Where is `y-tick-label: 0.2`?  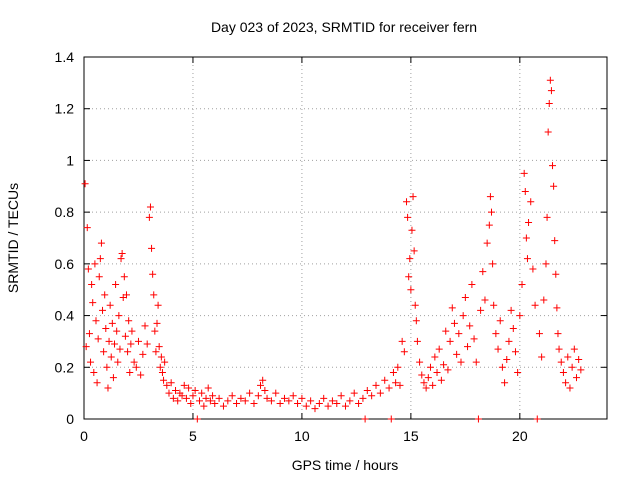 y-tick-label: 0.2 is located at coordinates (65, 367).